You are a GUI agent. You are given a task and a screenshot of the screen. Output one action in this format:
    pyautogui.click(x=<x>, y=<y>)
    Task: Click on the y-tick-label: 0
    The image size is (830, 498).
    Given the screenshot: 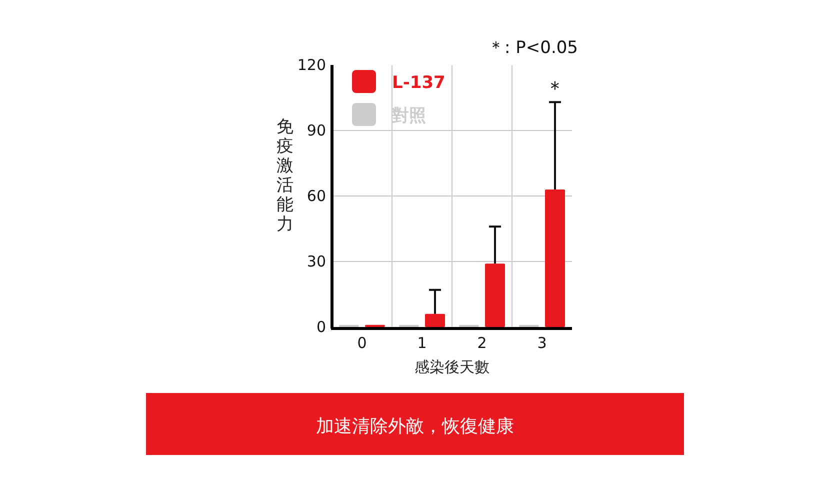 What is the action you would take?
    pyautogui.click(x=321, y=327)
    